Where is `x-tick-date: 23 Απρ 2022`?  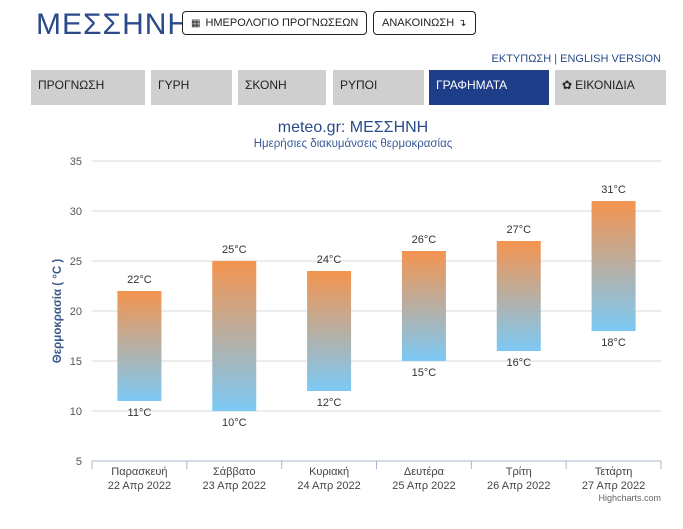 x-tick-date: 23 Απρ 2022 is located at coordinates (234, 486).